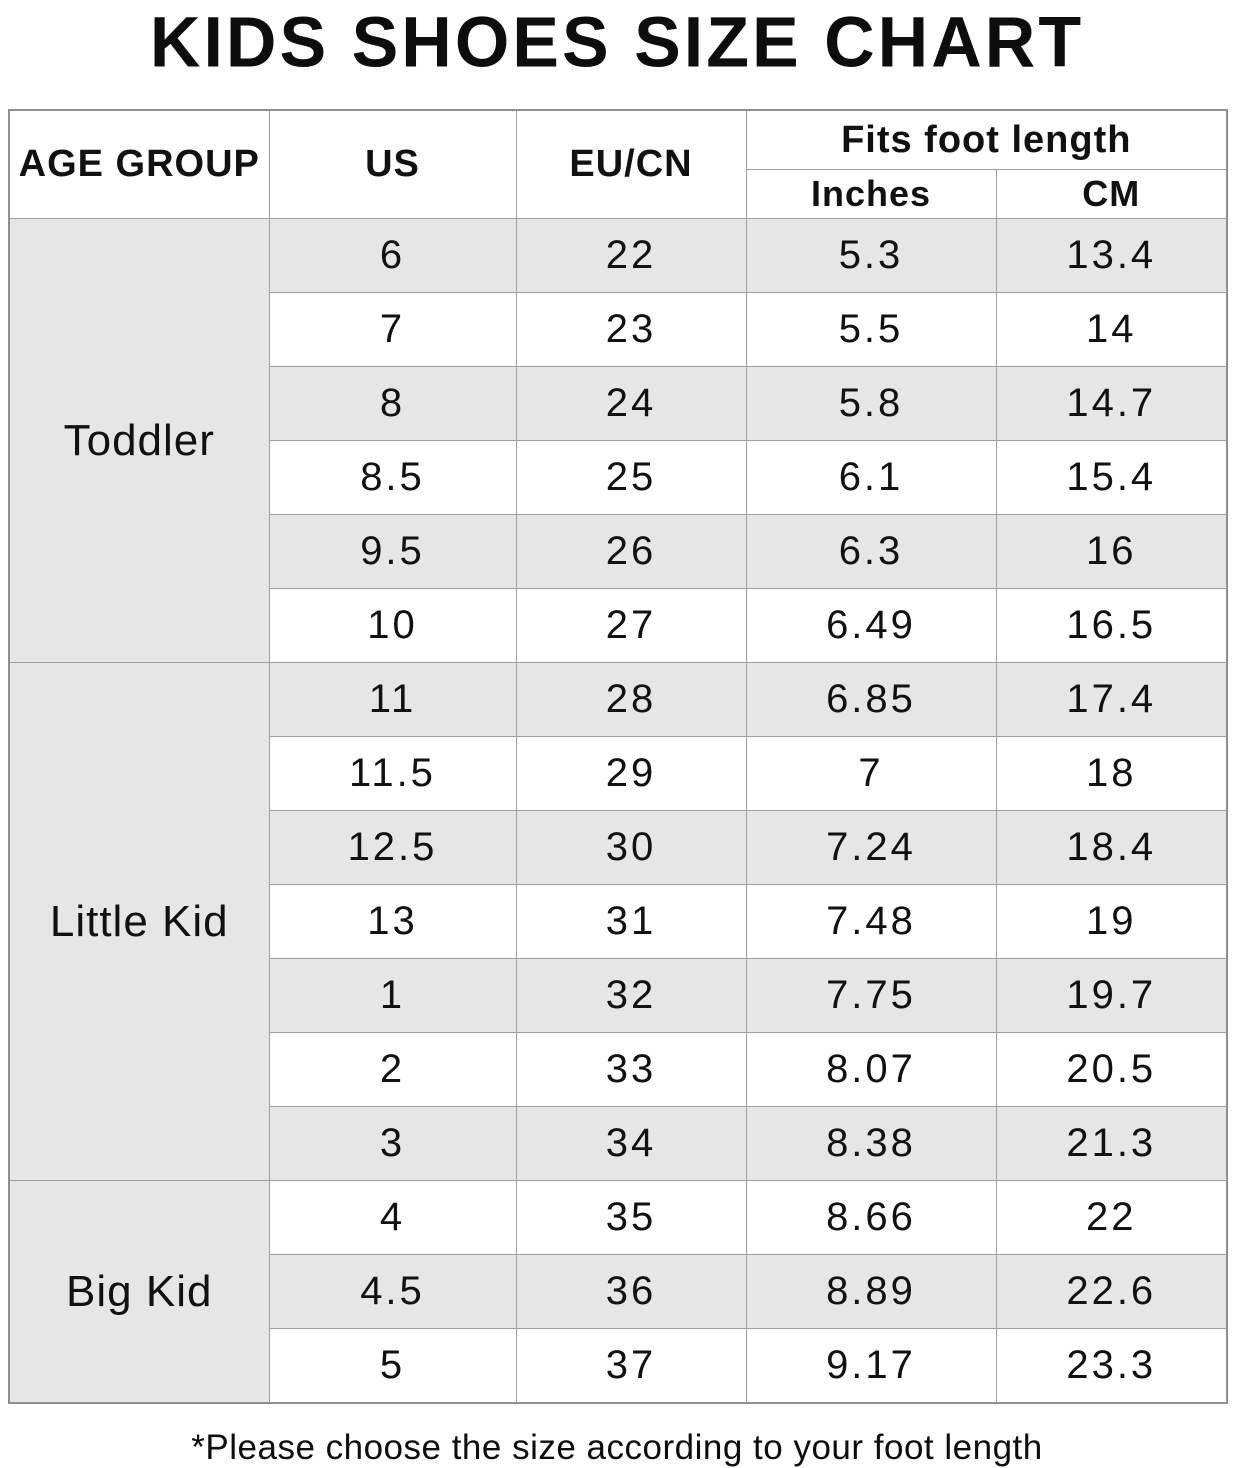 This screenshot has width=1234, height=1468. I want to click on us-cell: 9.5, so click(392, 551).